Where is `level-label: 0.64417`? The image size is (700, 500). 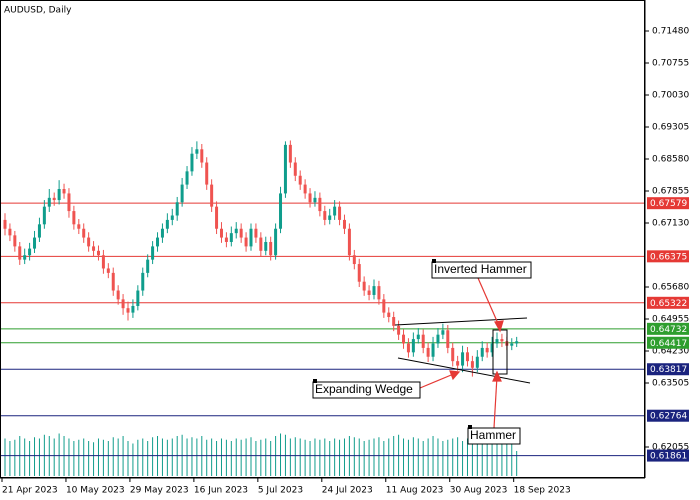
level-label: 0.64417 is located at coordinates (668, 344).